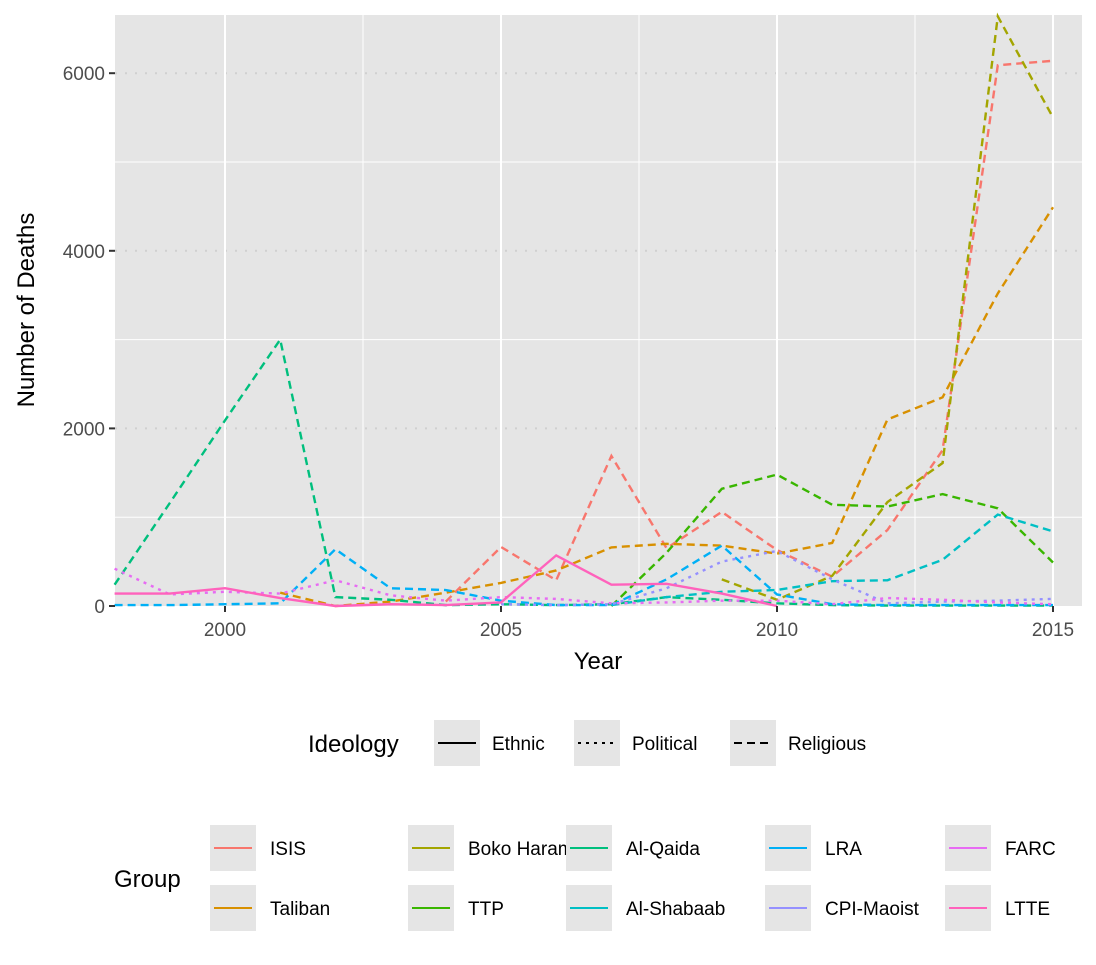 This screenshot has height=965, width=1096. I want to click on series-line-lra, so click(583, 575).